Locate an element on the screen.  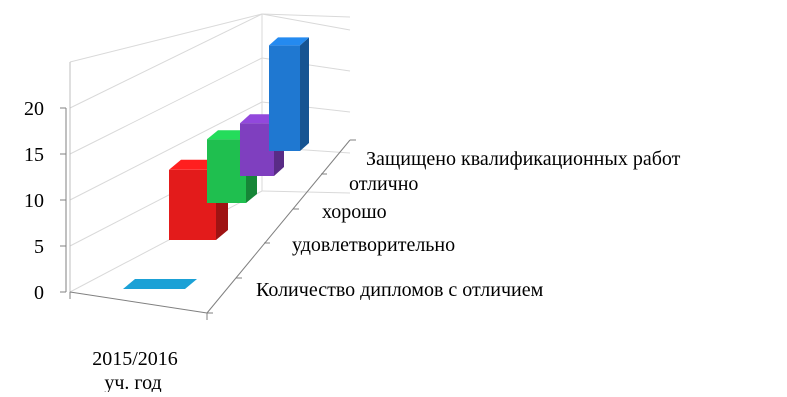
bar-side is located at coordinates (304, 94).